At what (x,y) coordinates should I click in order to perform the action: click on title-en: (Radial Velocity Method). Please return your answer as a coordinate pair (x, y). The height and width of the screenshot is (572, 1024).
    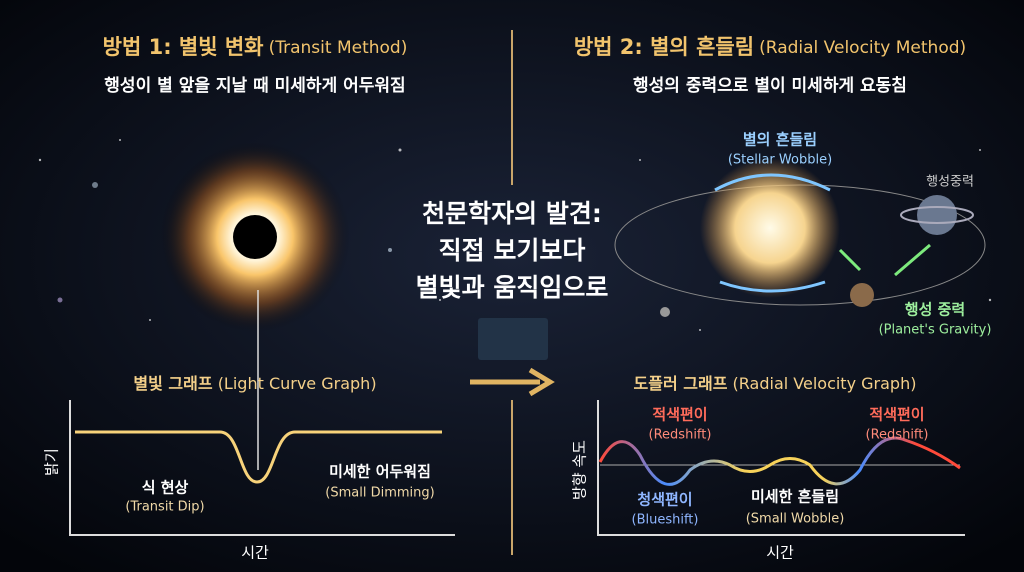
    Looking at the image, I should click on (862, 48).